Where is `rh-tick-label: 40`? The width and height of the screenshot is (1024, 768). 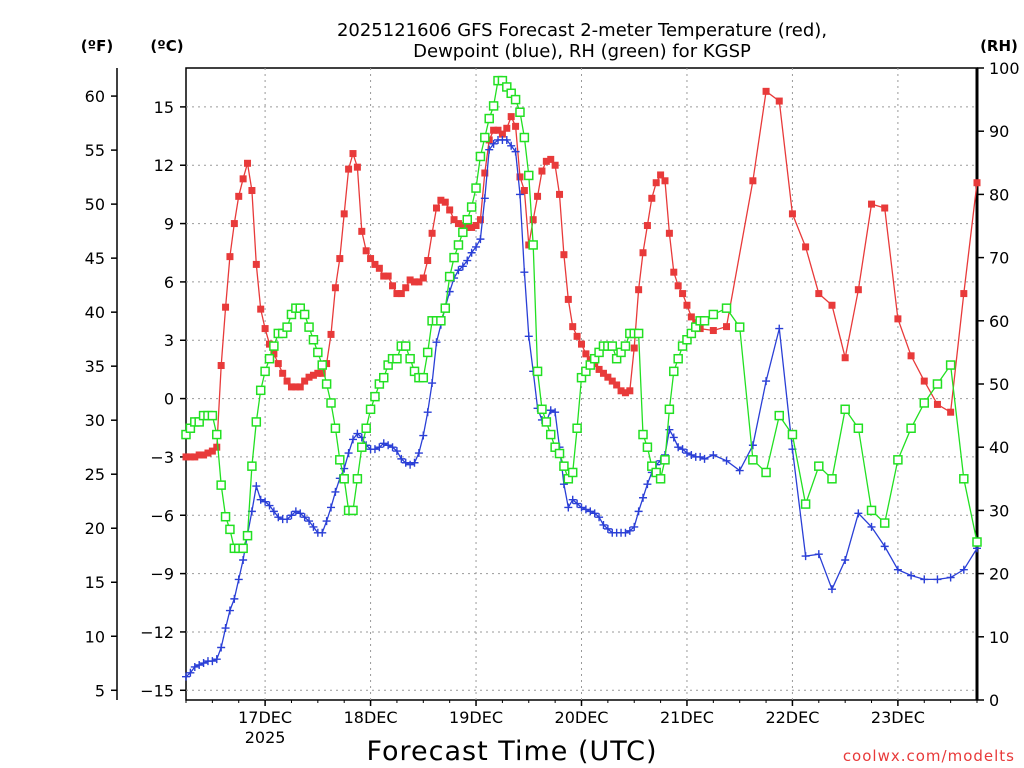 rh-tick-label: 40 is located at coordinates (999, 447).